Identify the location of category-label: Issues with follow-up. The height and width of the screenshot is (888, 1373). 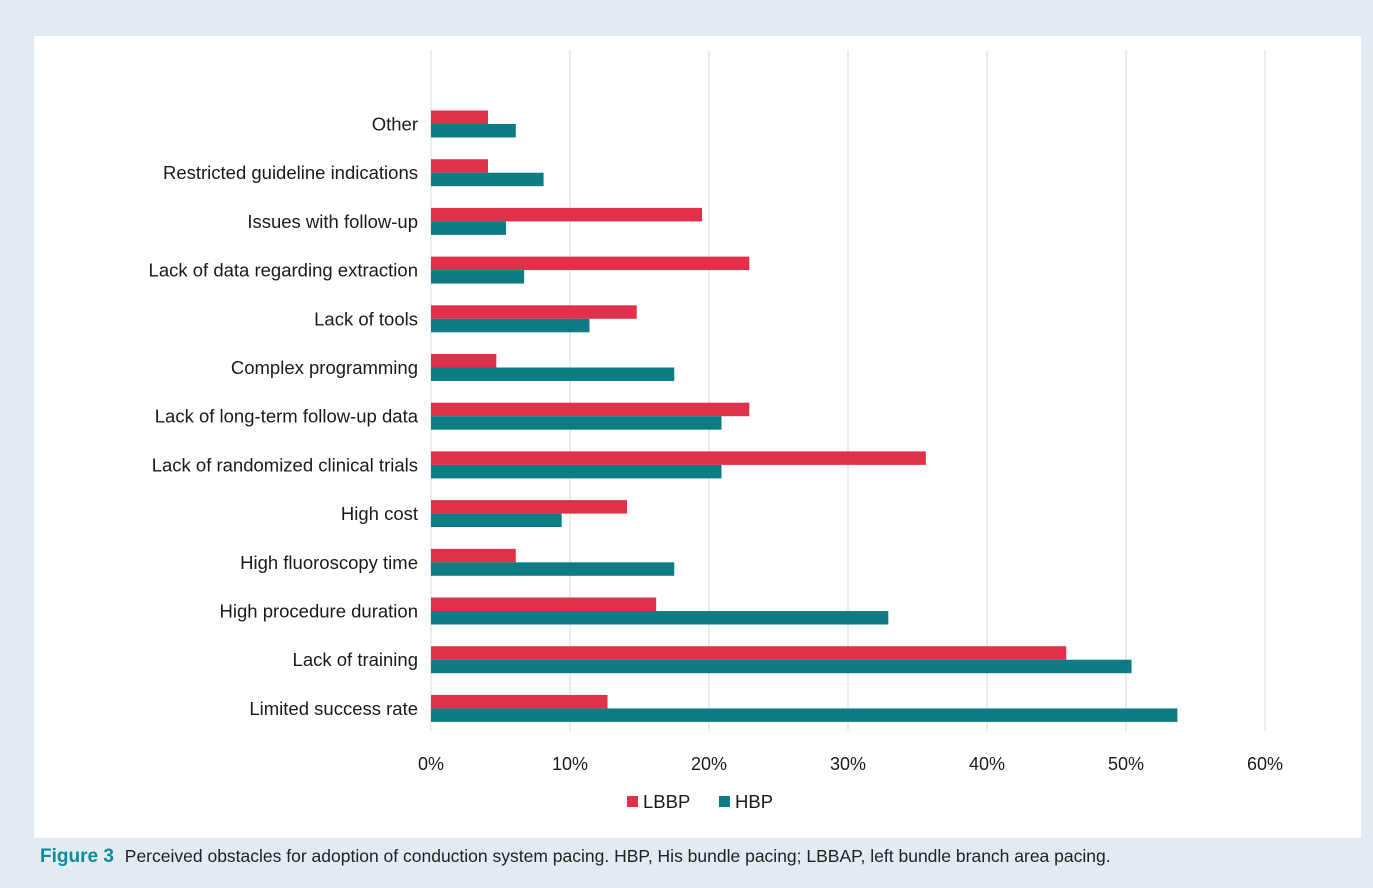
(332, 221).